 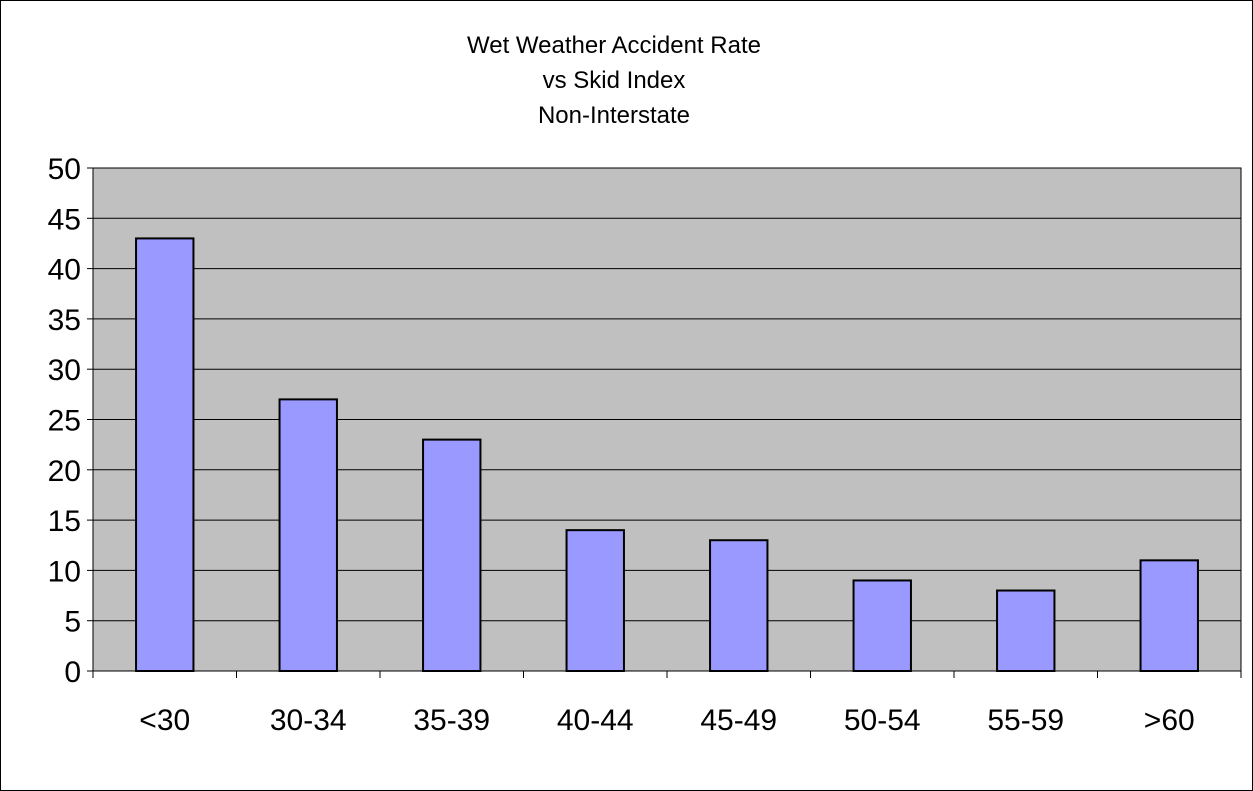 What do you see at coordinates (64, 219) in the screenshot?
I see `y-tick-label: 45` at bounding box center [64, 219].